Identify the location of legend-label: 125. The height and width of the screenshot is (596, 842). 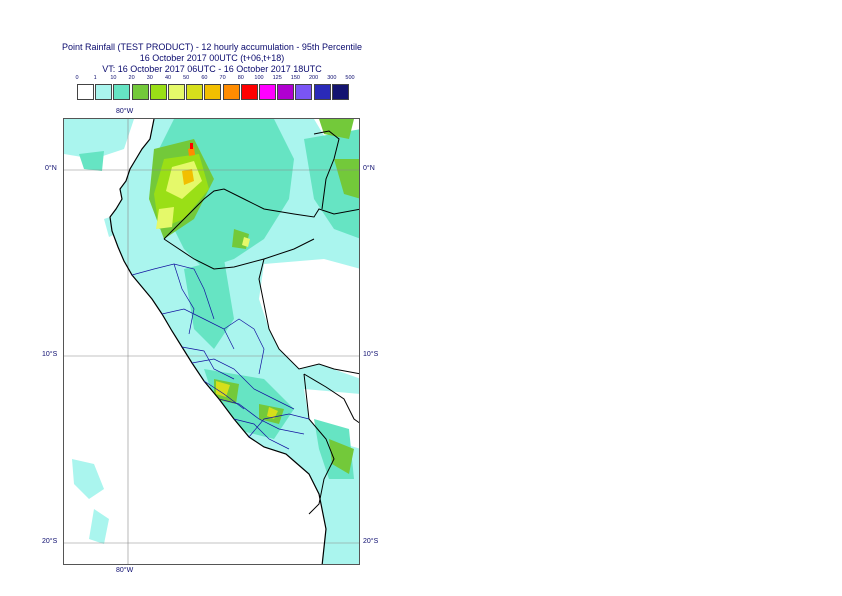
(277, 78).